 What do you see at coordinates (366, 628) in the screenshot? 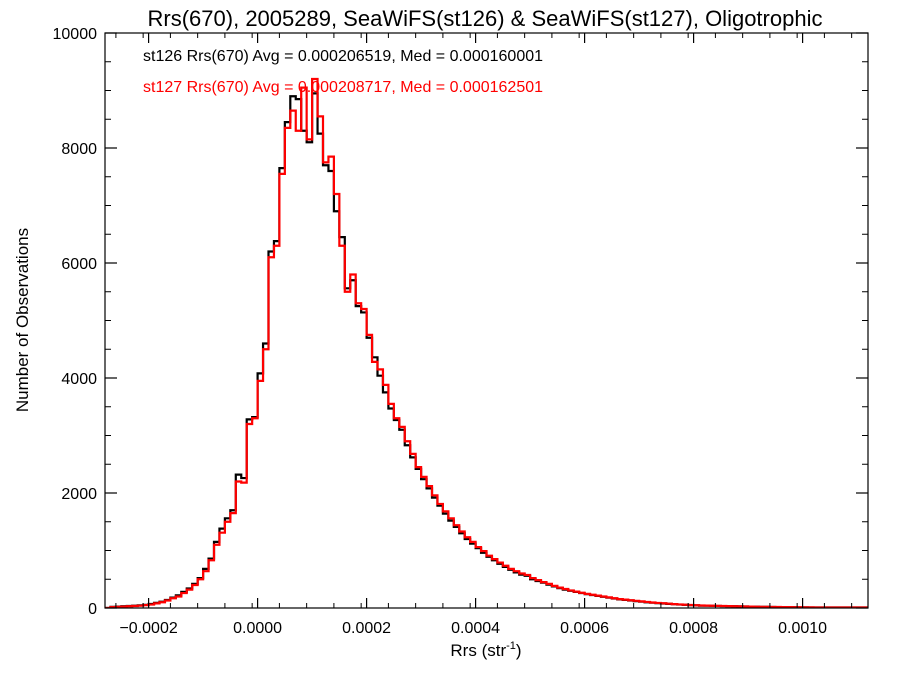
I see `x-tick-label: 0.0002` at bounding box center [366, 628].